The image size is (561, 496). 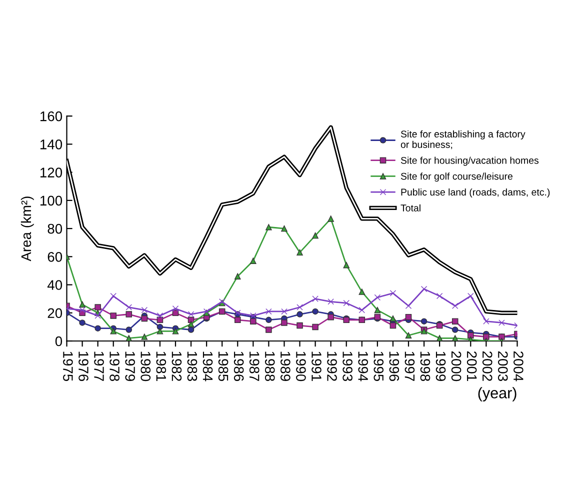 I want to click on y-tick-label: 120, so click(x=51, y=173).